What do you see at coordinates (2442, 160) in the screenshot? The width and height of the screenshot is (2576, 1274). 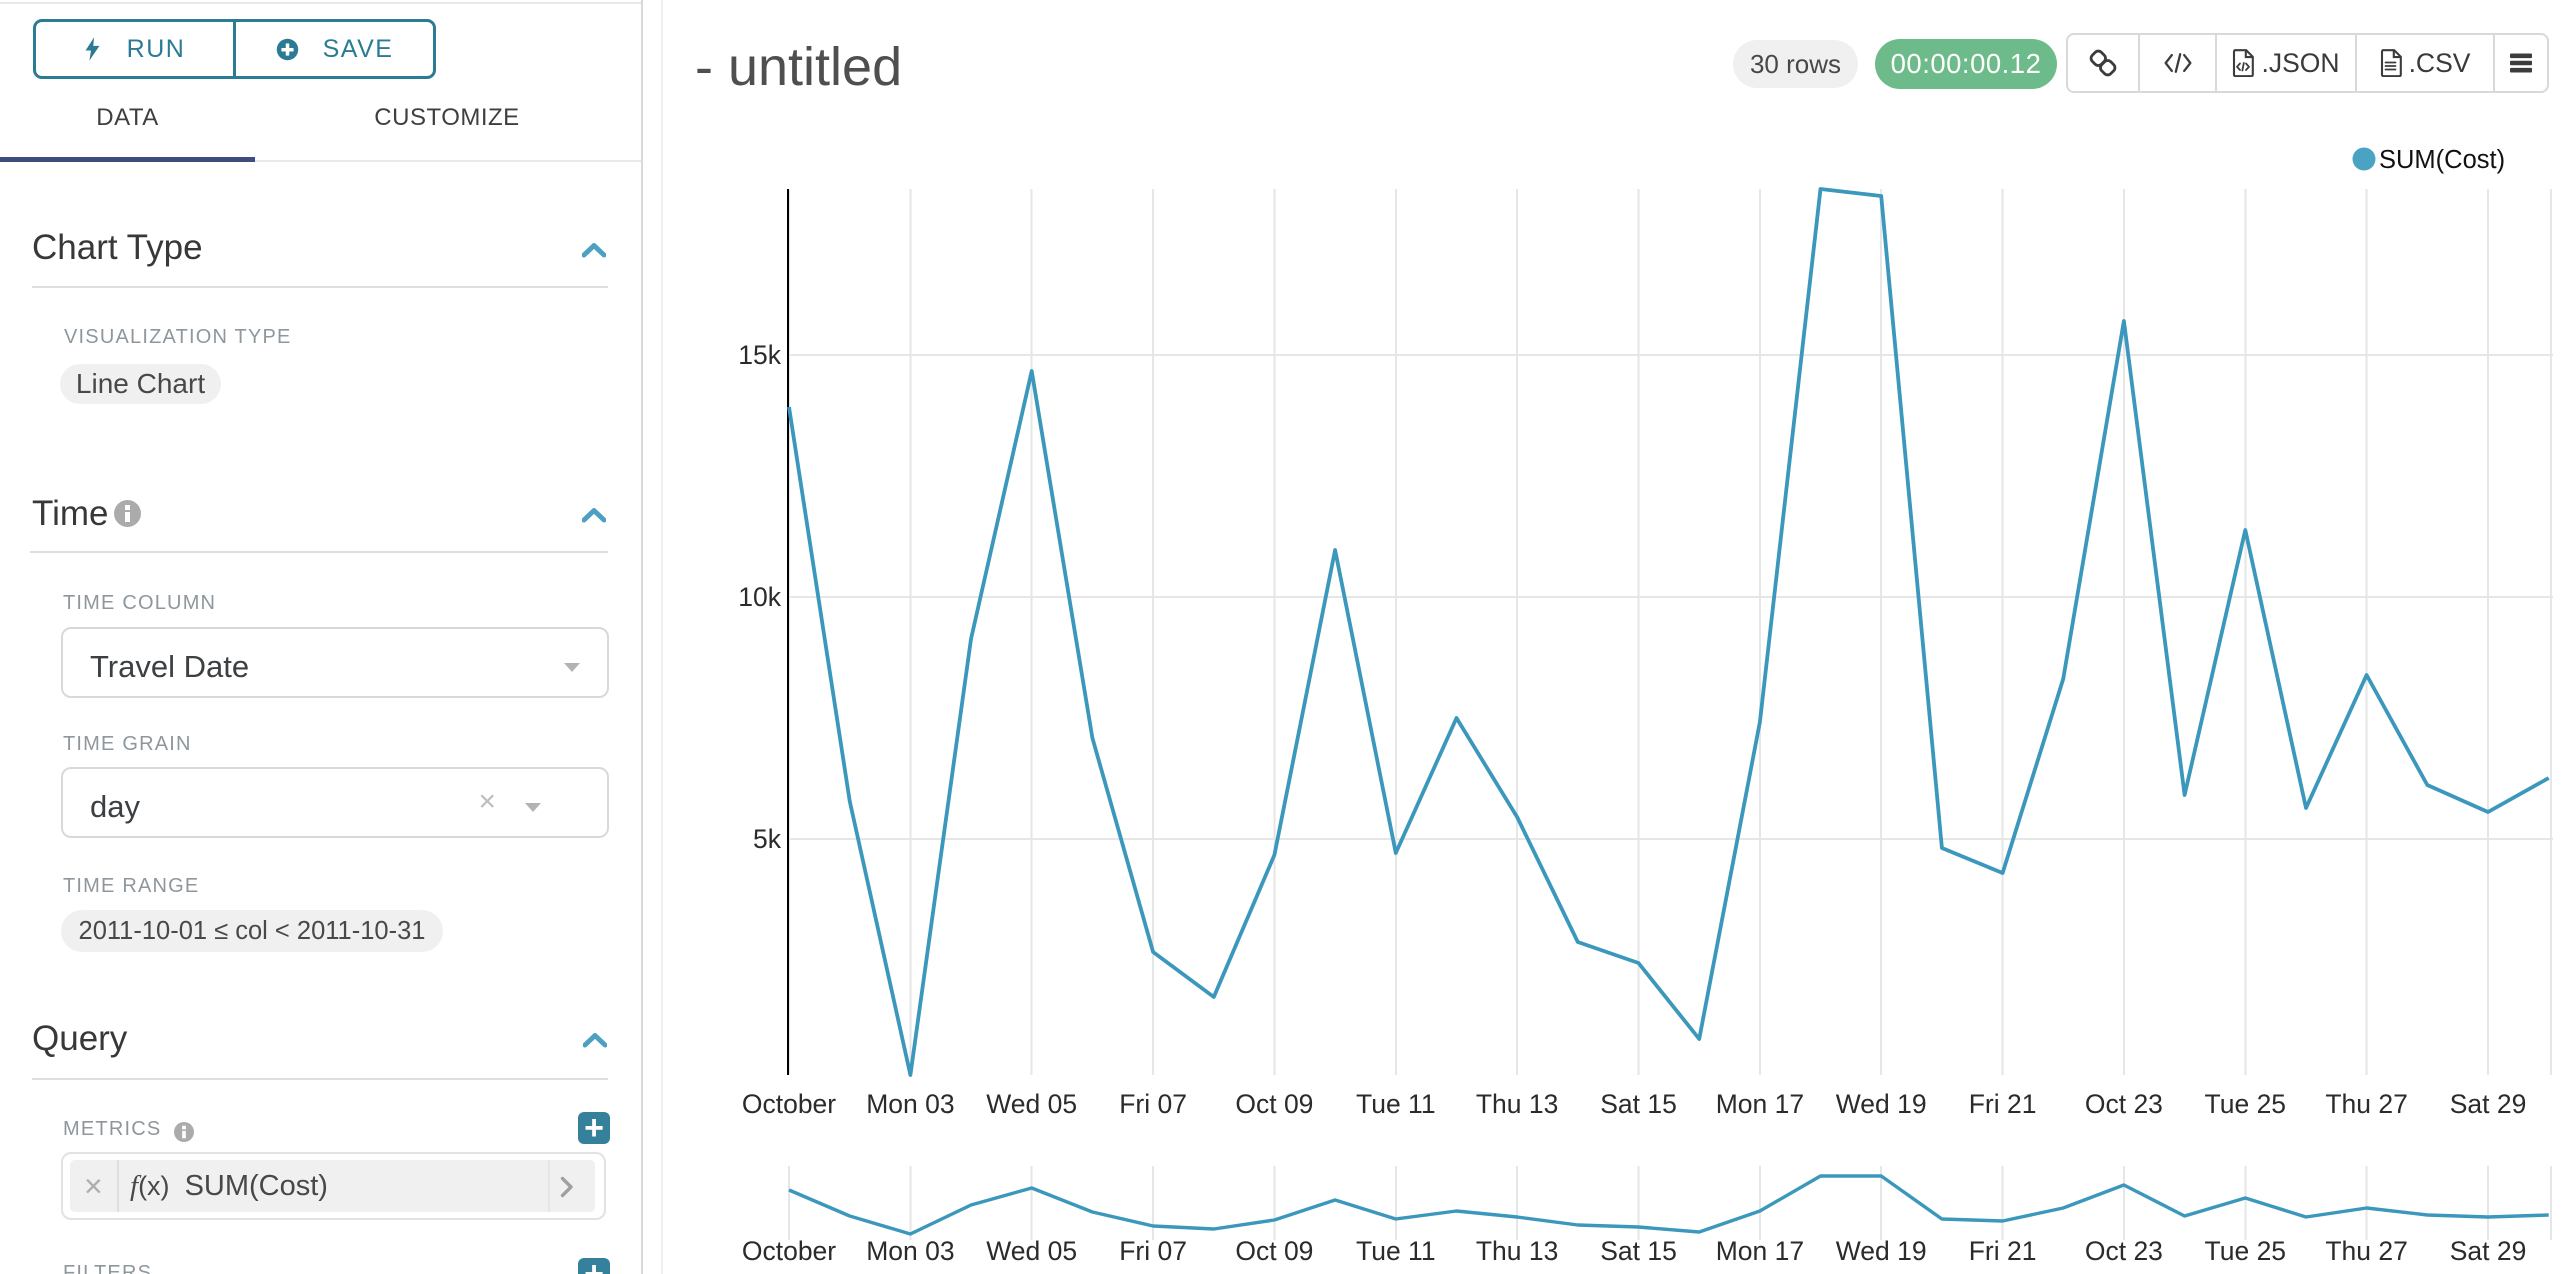 I see `svg-text: SUM(Cost)` at bounding box center [2442, 160].